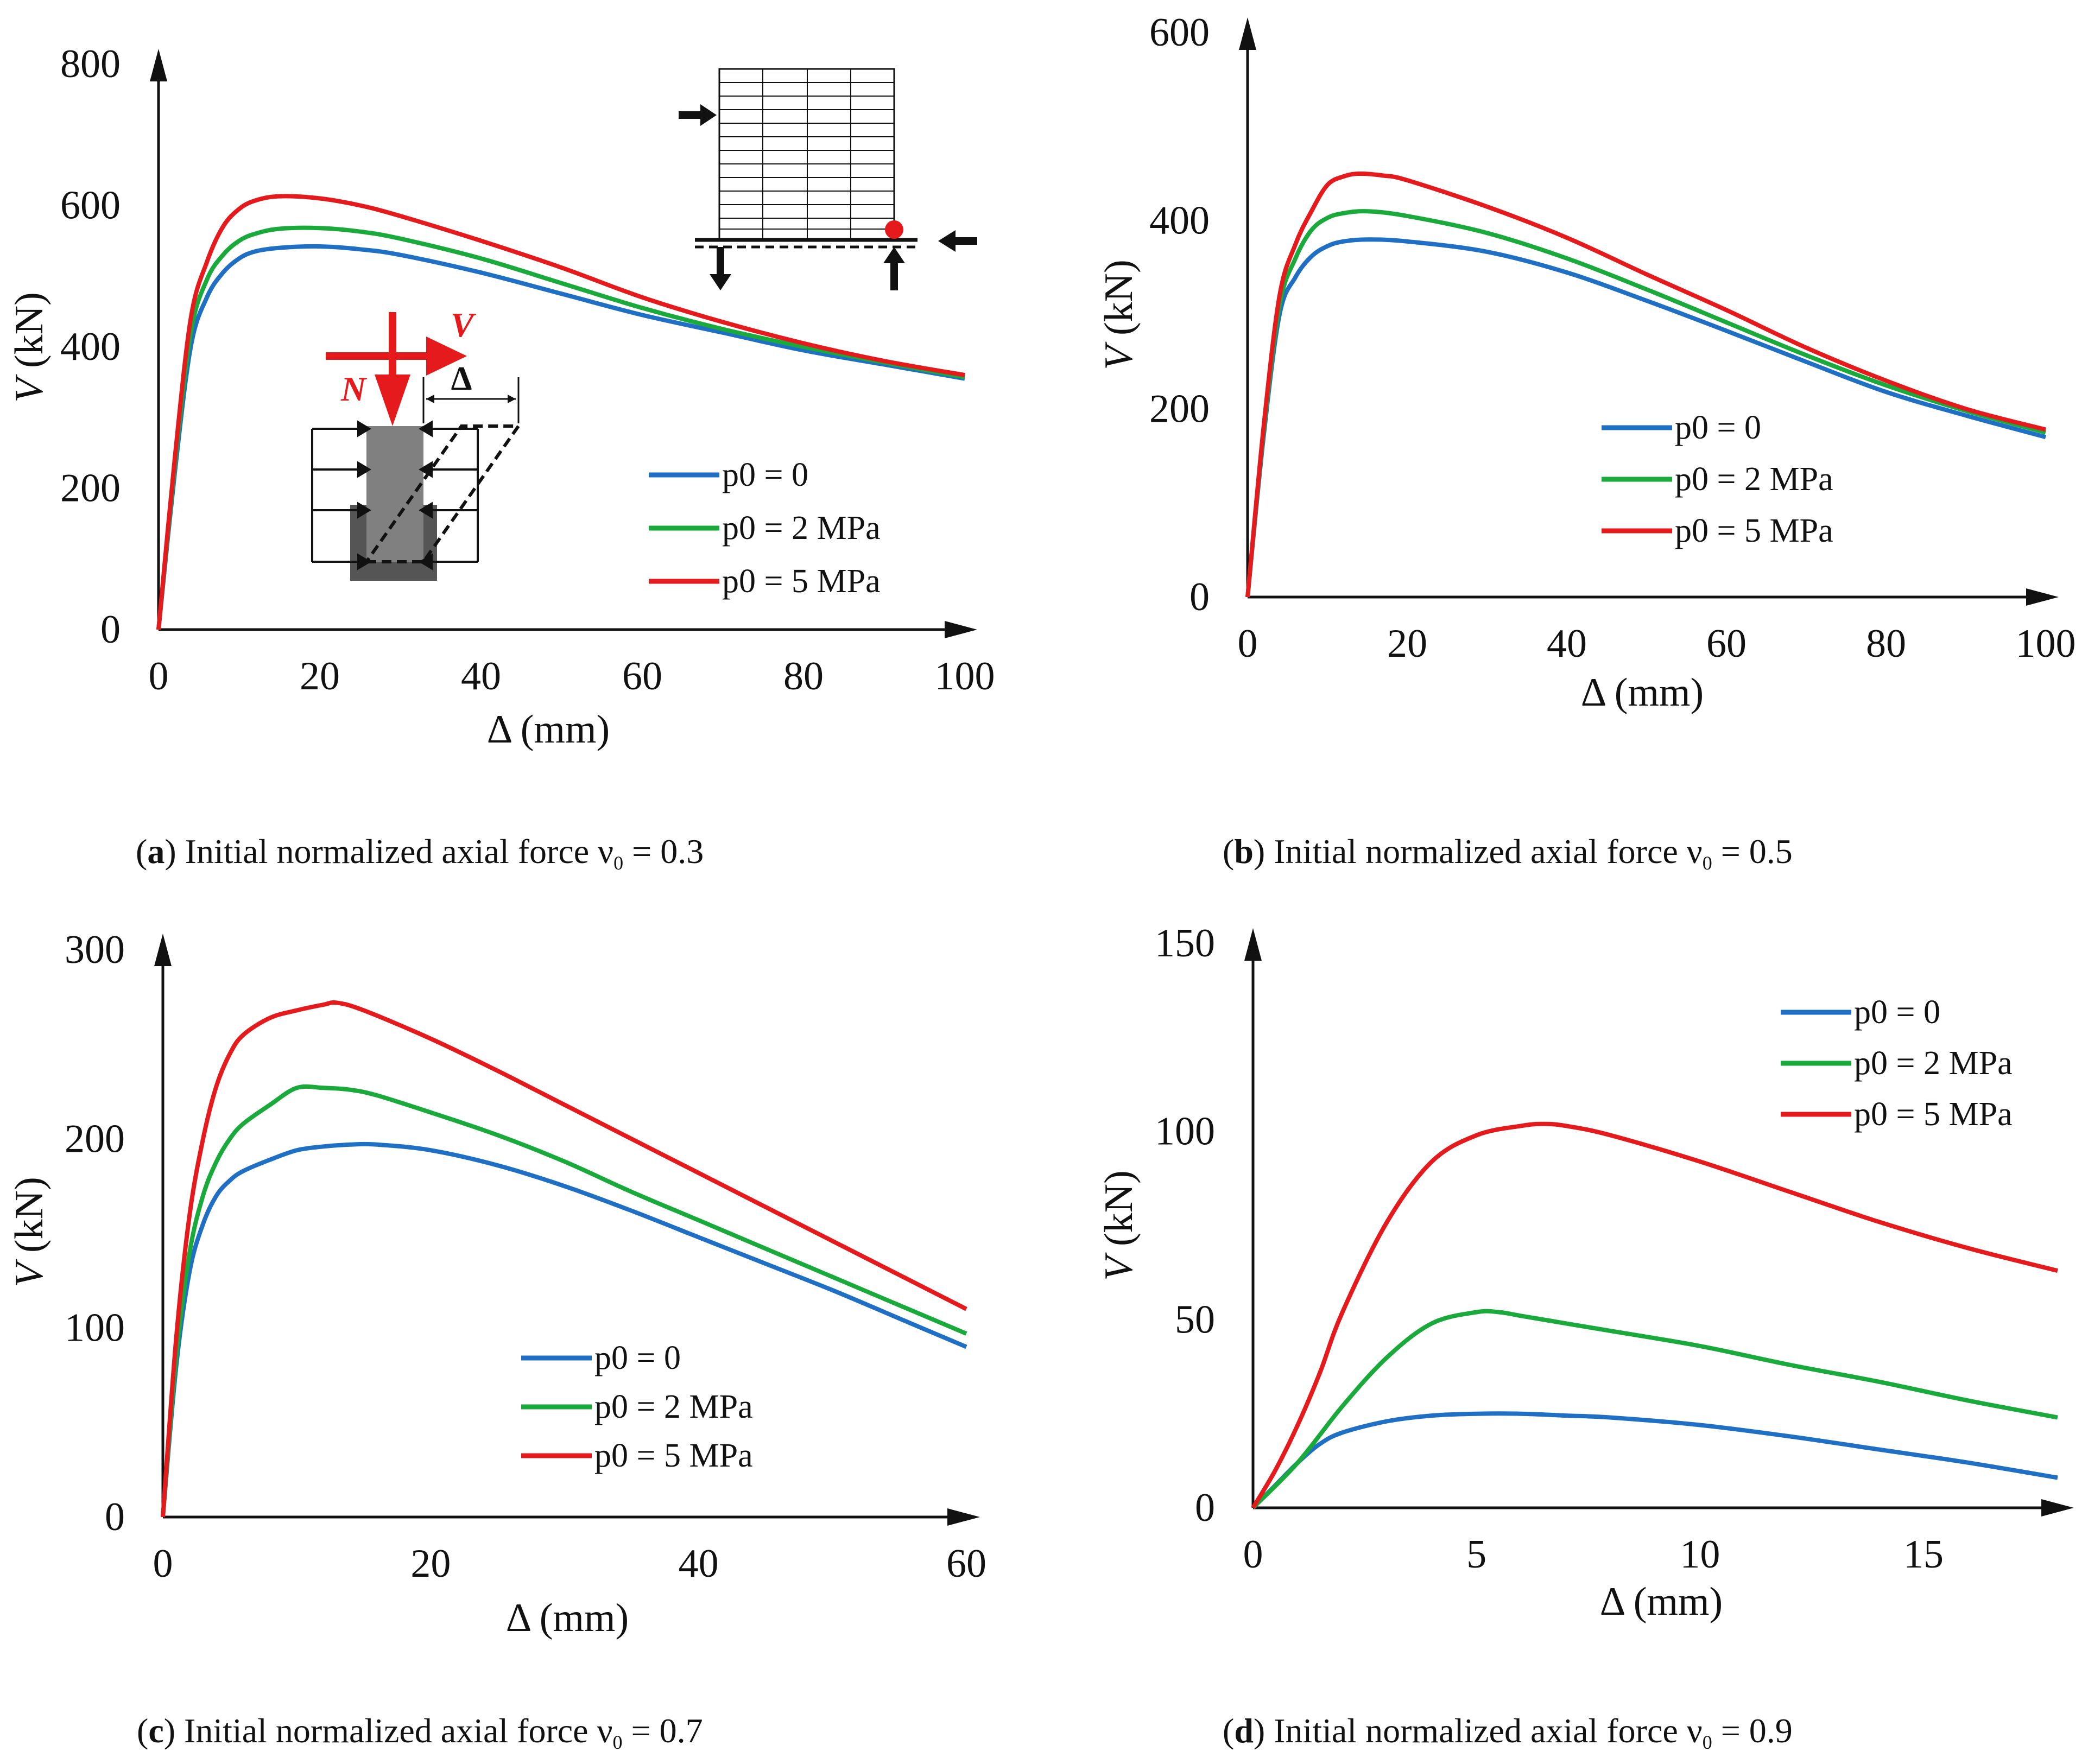 The image size is (2088, 1764). Describe the element at coordinates (443, 493) in the screenshot. I see `inset-deformed-outline` at that location.